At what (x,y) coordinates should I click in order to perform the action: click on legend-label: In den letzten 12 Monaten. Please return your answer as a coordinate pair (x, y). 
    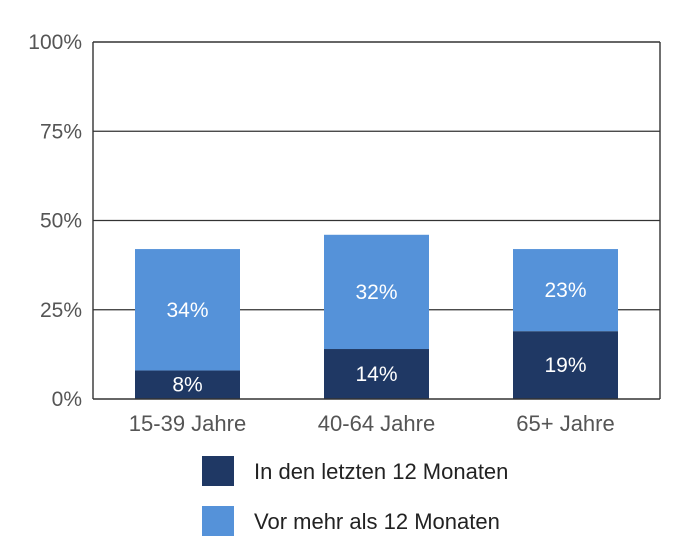
    Looking at the image, I should click on (381, 471).